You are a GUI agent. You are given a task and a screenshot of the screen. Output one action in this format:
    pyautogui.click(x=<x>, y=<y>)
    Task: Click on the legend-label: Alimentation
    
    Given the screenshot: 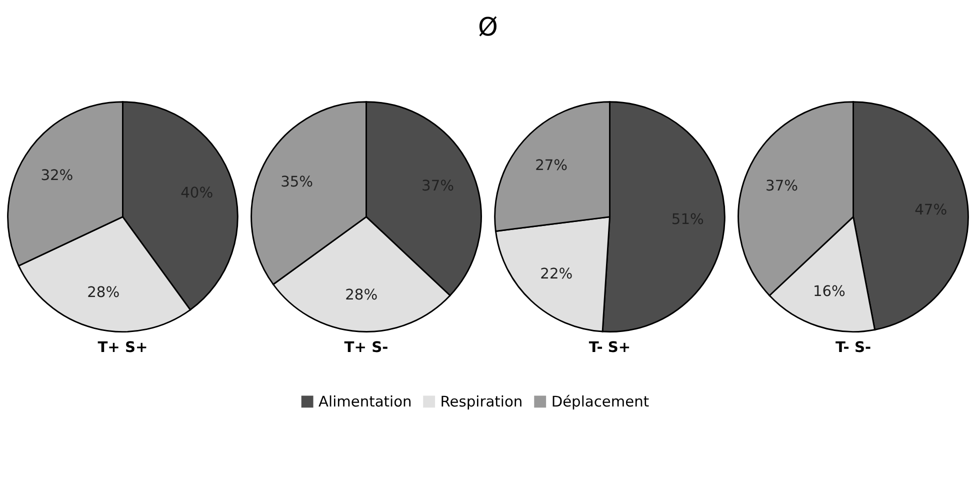 What is the action you would take?
    pyautogui.click(x=365, y=402)
    